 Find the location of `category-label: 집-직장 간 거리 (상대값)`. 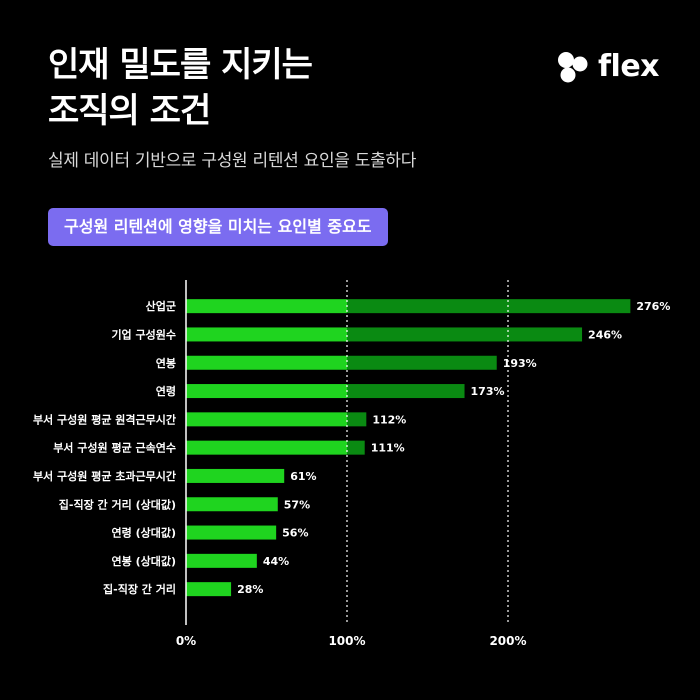

category-label: 집-직장 간 거리 (상대값) is located at coordinates (117, 504).